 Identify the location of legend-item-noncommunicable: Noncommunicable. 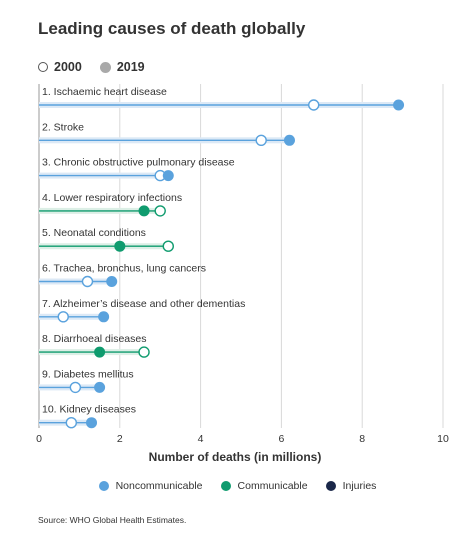
(150, 486).